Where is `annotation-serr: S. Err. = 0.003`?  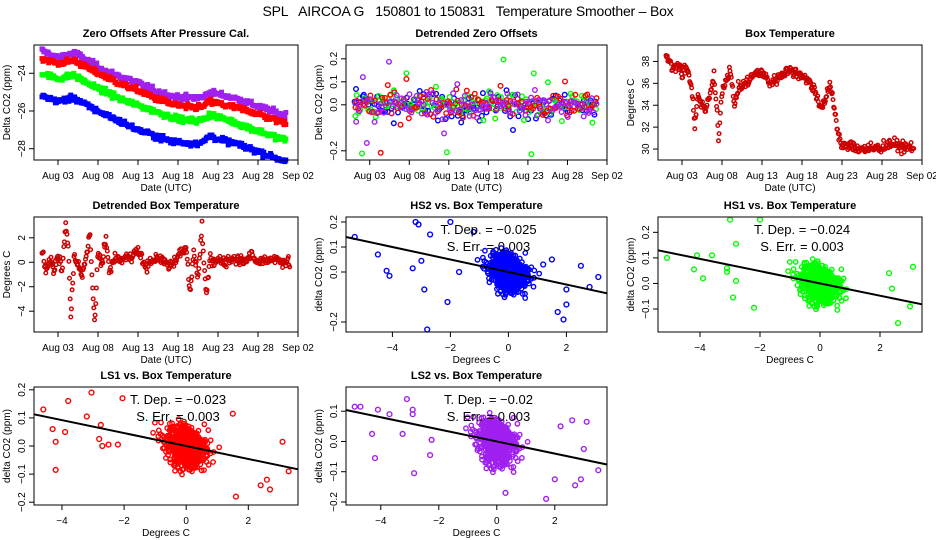 annotation-serr: S. Err. = 0.003 is located at coordinates (801, 246).